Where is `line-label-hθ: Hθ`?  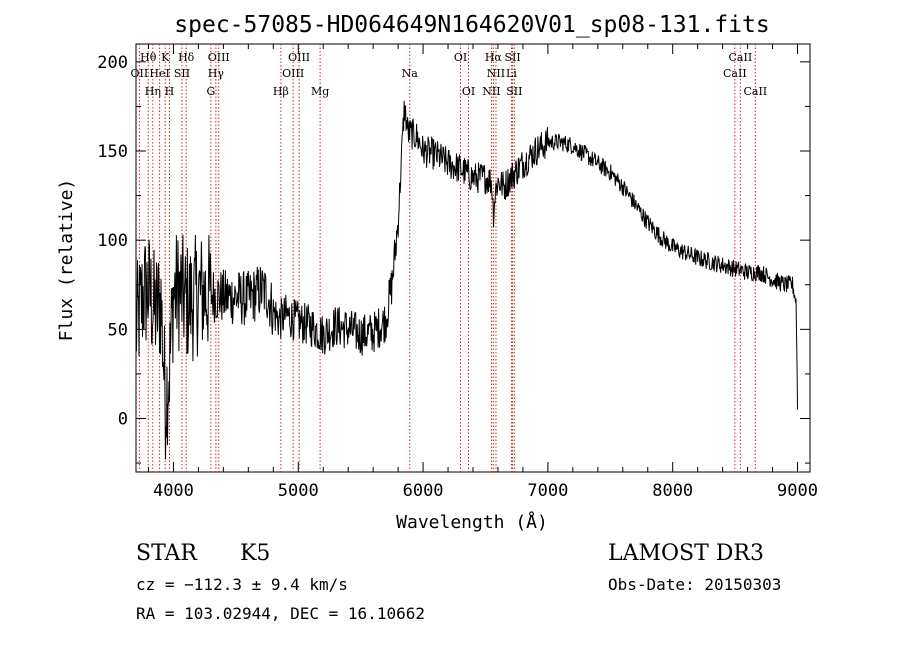 line-label-hθ: Hθ is located at coordinates (148, 57).